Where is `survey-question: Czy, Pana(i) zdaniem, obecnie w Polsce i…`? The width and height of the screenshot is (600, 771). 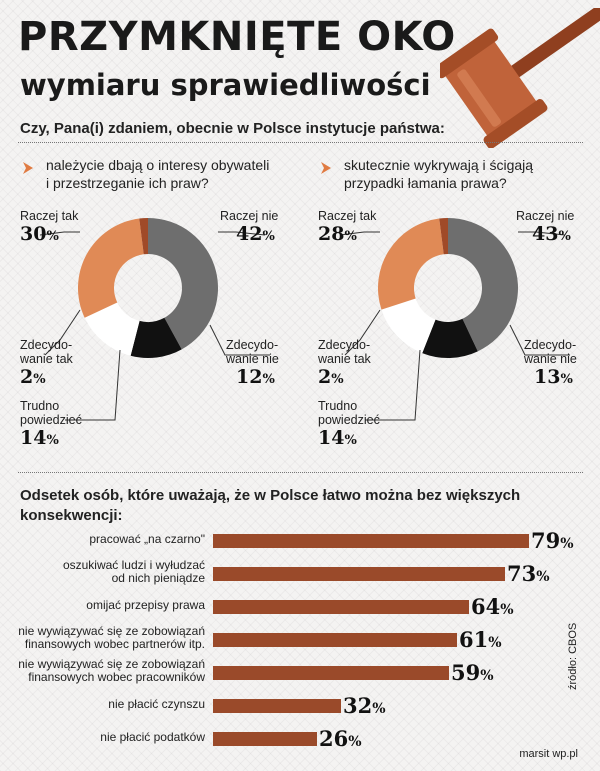 survey-question: Czy, Pana(i) zdaniem, obecnie w Polsce i… is located at coordinates (232, 128).